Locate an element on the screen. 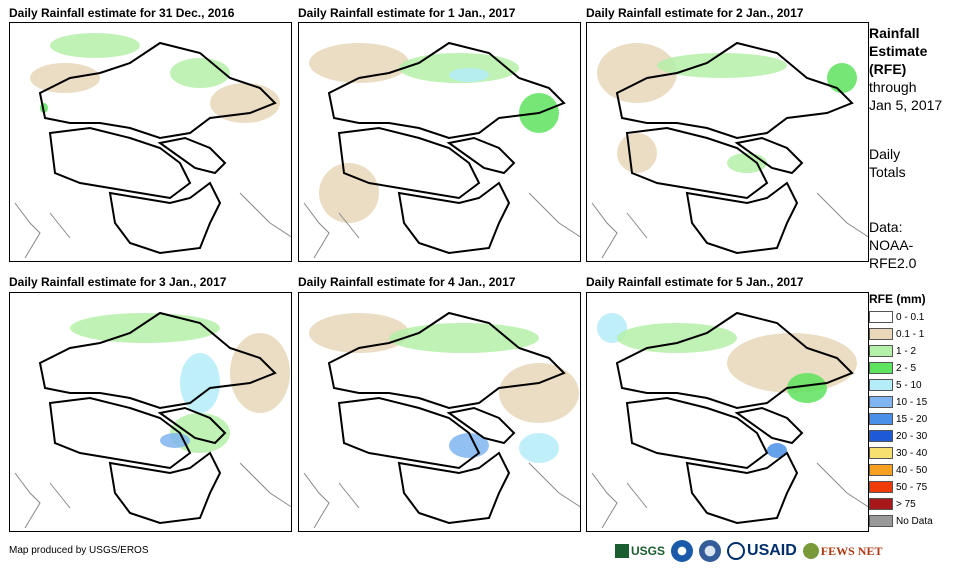 This screenshot has width=965, height=570. side-through: through is located at coordinates (893, 87).